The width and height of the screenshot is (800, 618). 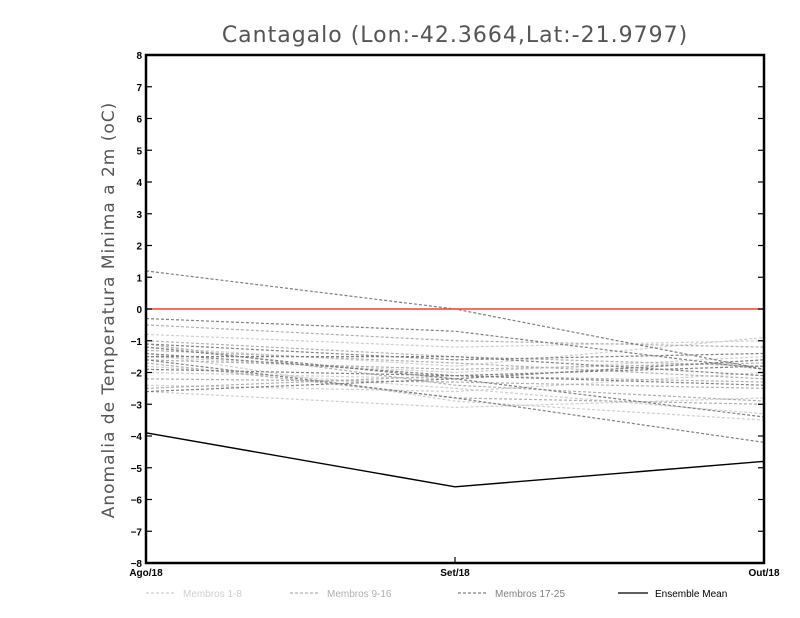 What do you see at coordinates (139, 183) in the screenshot?
I see `y-tick-label: 4` at bounding box center [139, 183].